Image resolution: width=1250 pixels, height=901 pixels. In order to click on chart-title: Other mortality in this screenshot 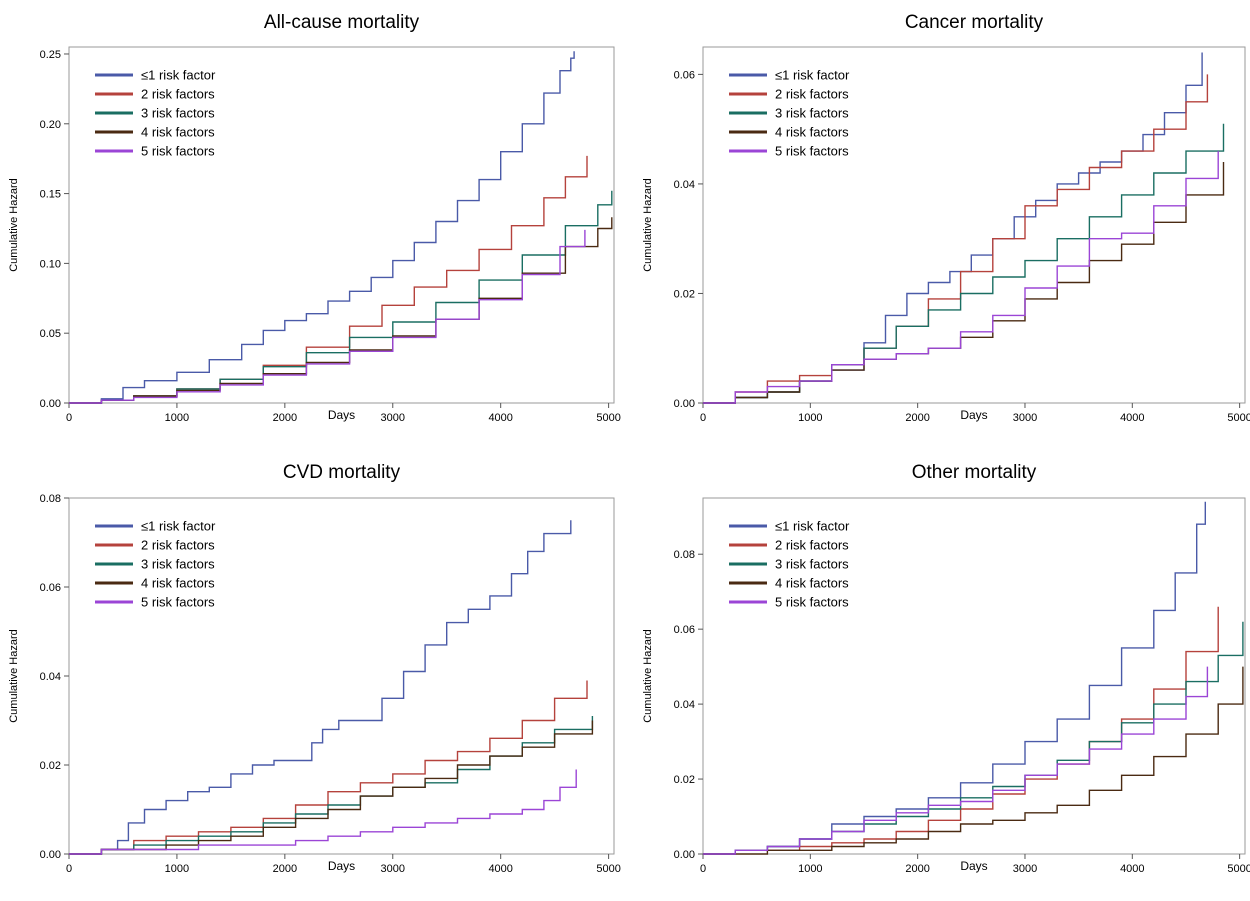, I will do `click(974, 472)`.